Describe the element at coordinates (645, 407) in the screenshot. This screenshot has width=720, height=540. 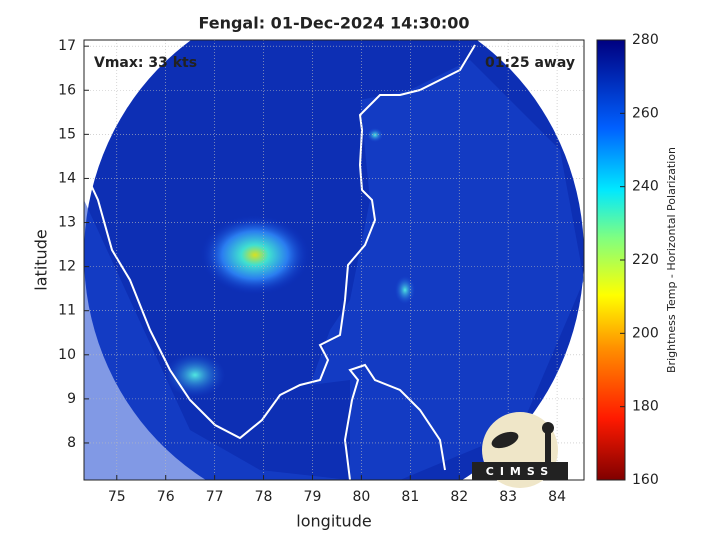
I see `colorbar-tick-label: 180` at that location.